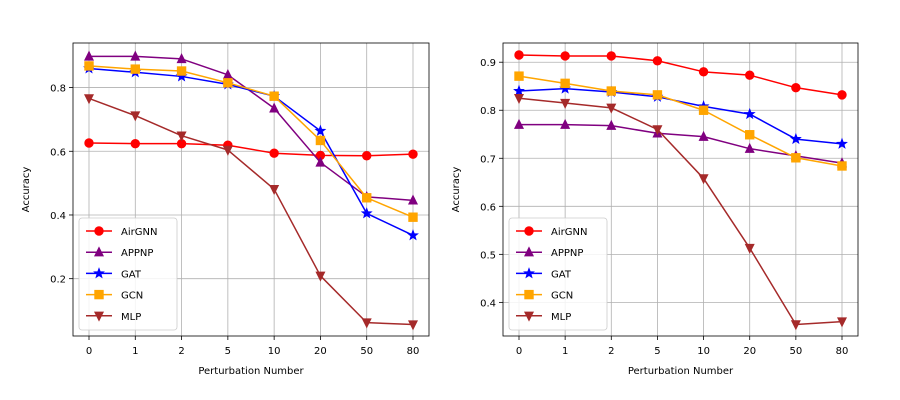 Image resolution: width=900 pixels, height=400 pixels. Describe the element at coordinates (680, 116) in the screenshot. I see `series-line-gat` at that location.